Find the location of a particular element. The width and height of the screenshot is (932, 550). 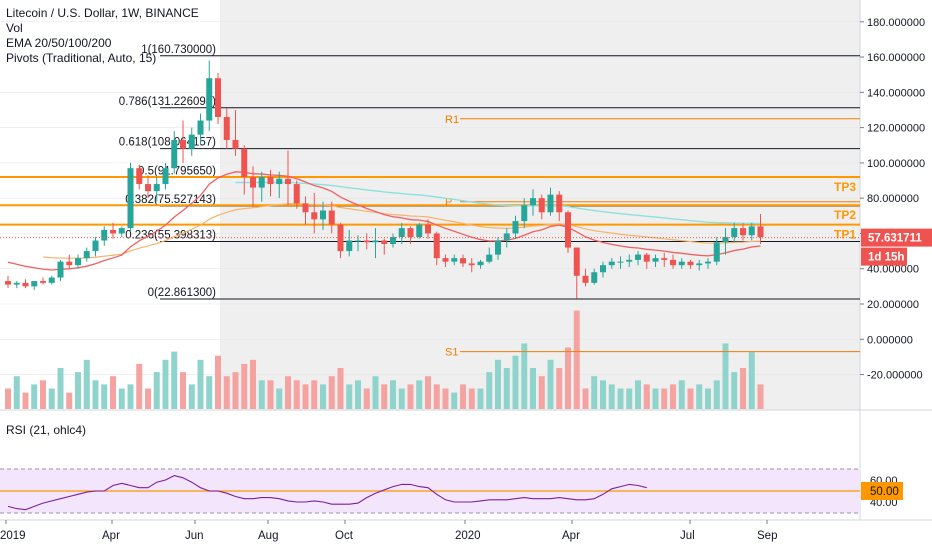

fib-level-label: 0.236(55.398313) is located at coordinates (170, 236).